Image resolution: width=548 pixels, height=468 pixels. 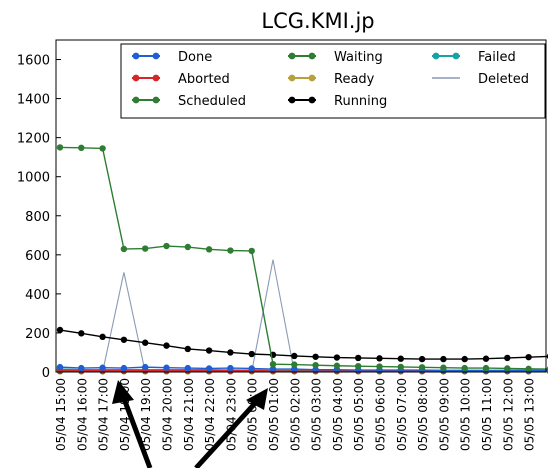 What do you see at coordinates (37, 334) in the screenshot?
I see `y-tick-label: 200` at bounding box center [37, 334].